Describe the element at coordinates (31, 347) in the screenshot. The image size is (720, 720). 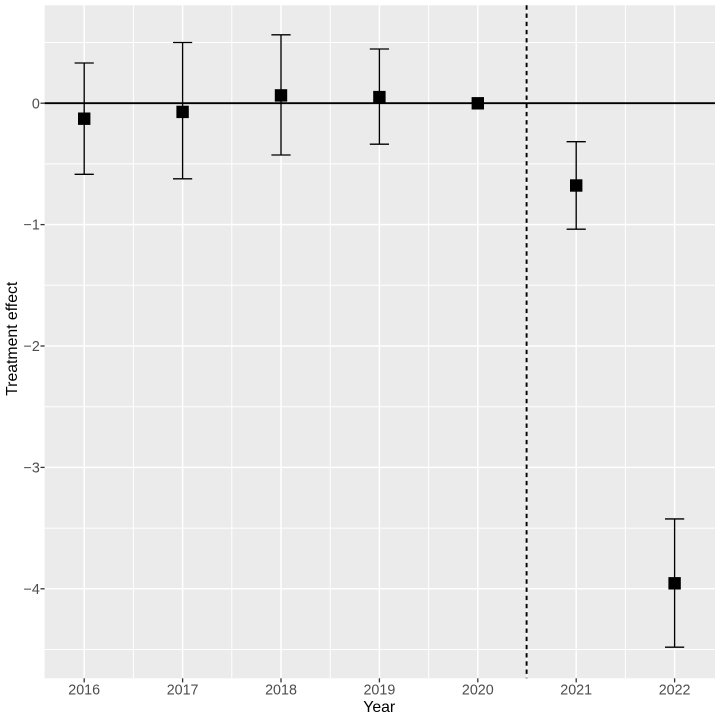
I see `svg-text: −2` at that location.